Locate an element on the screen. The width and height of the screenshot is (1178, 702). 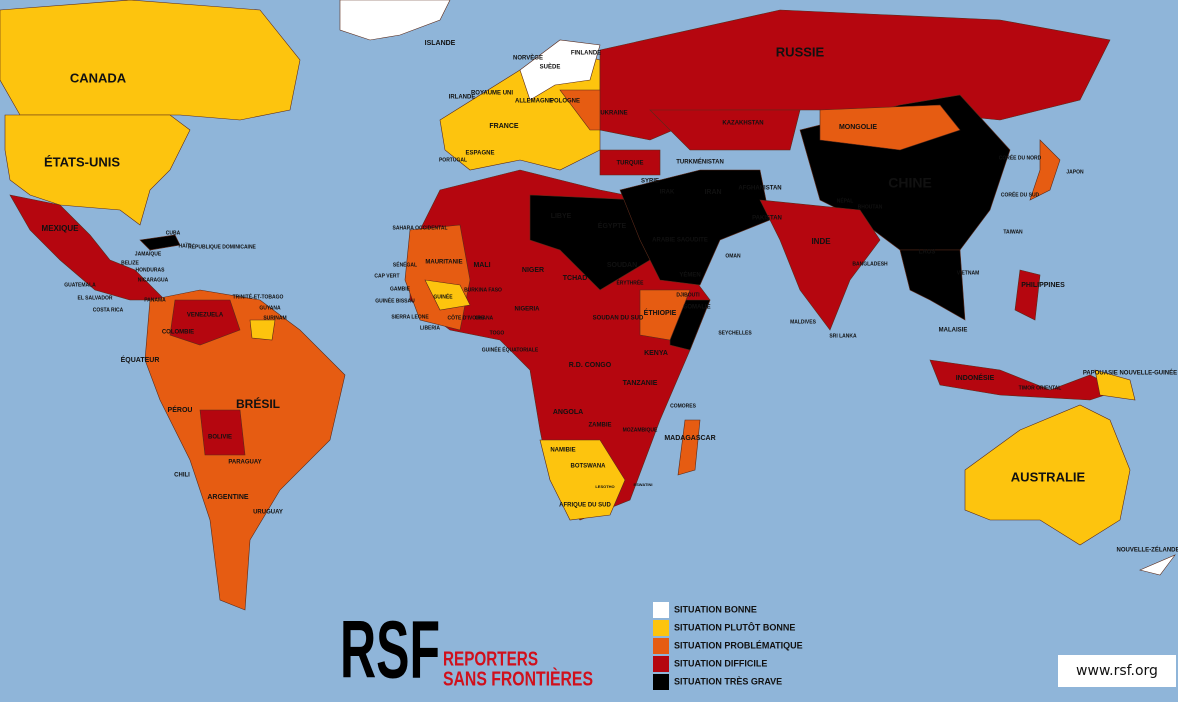
country-label: RÉPUBLIQUE DOMINICAINE is located at coordinates (222, 246).